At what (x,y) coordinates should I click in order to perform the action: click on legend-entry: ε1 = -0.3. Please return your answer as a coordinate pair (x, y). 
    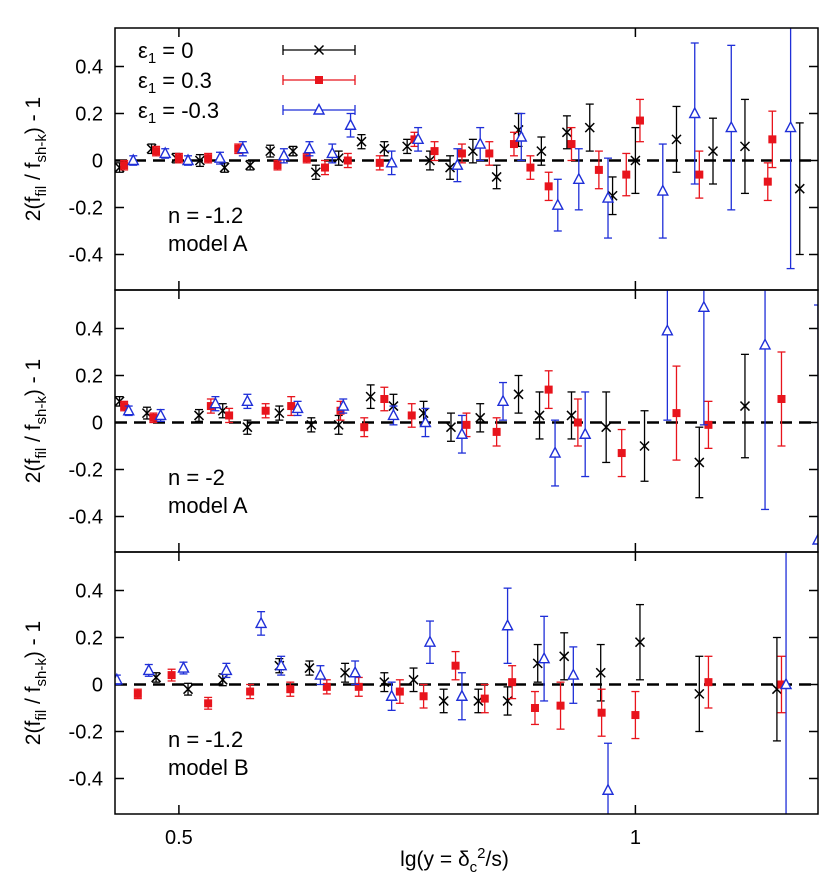
    Looking at the image, I should click on (247, 112).